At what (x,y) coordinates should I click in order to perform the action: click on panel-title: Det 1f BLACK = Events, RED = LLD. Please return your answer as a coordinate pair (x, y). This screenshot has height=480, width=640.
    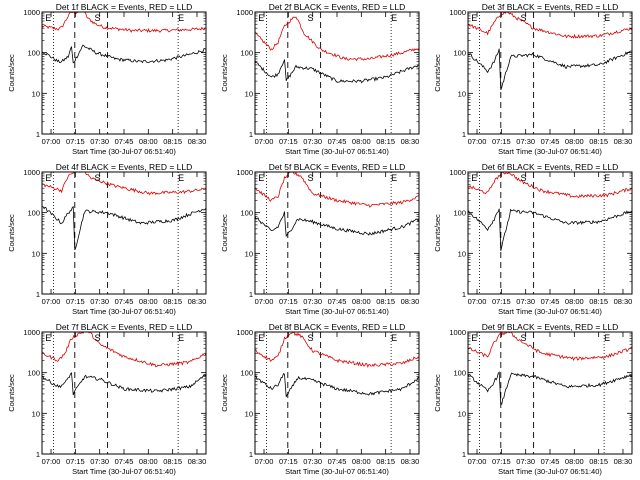
    Looking at the image, I should click on (124, 7).